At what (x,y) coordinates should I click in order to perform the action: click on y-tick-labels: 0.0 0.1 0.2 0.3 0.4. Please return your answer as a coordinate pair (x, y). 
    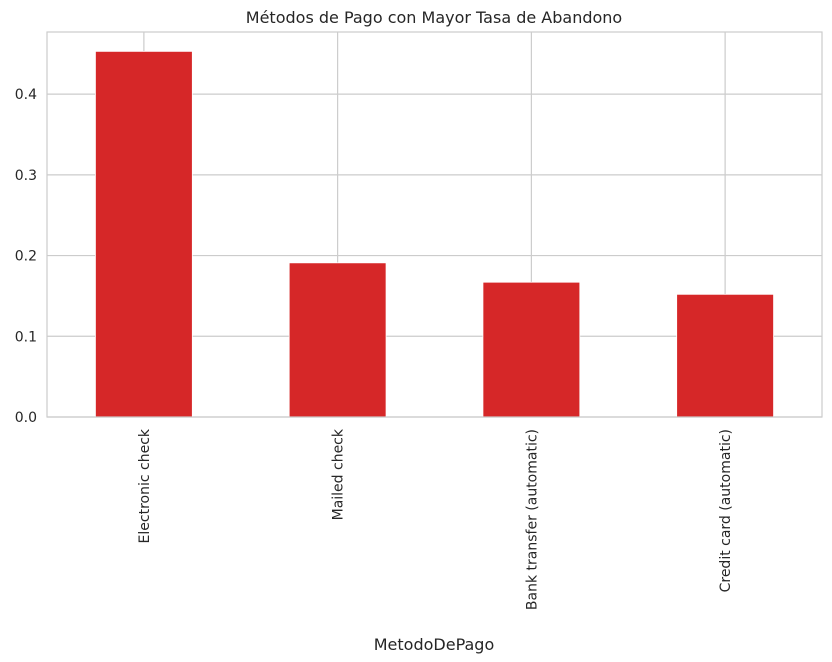
    Looking at the image, I should click on (26, 256).